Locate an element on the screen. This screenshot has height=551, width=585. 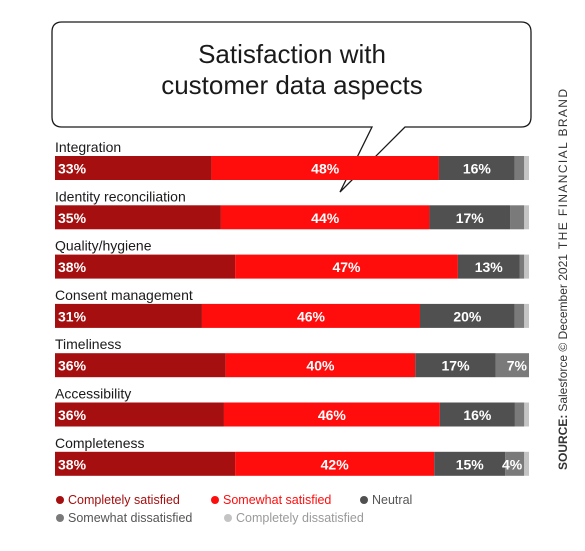
data-label: 40% is located at coordinates (320, 366).